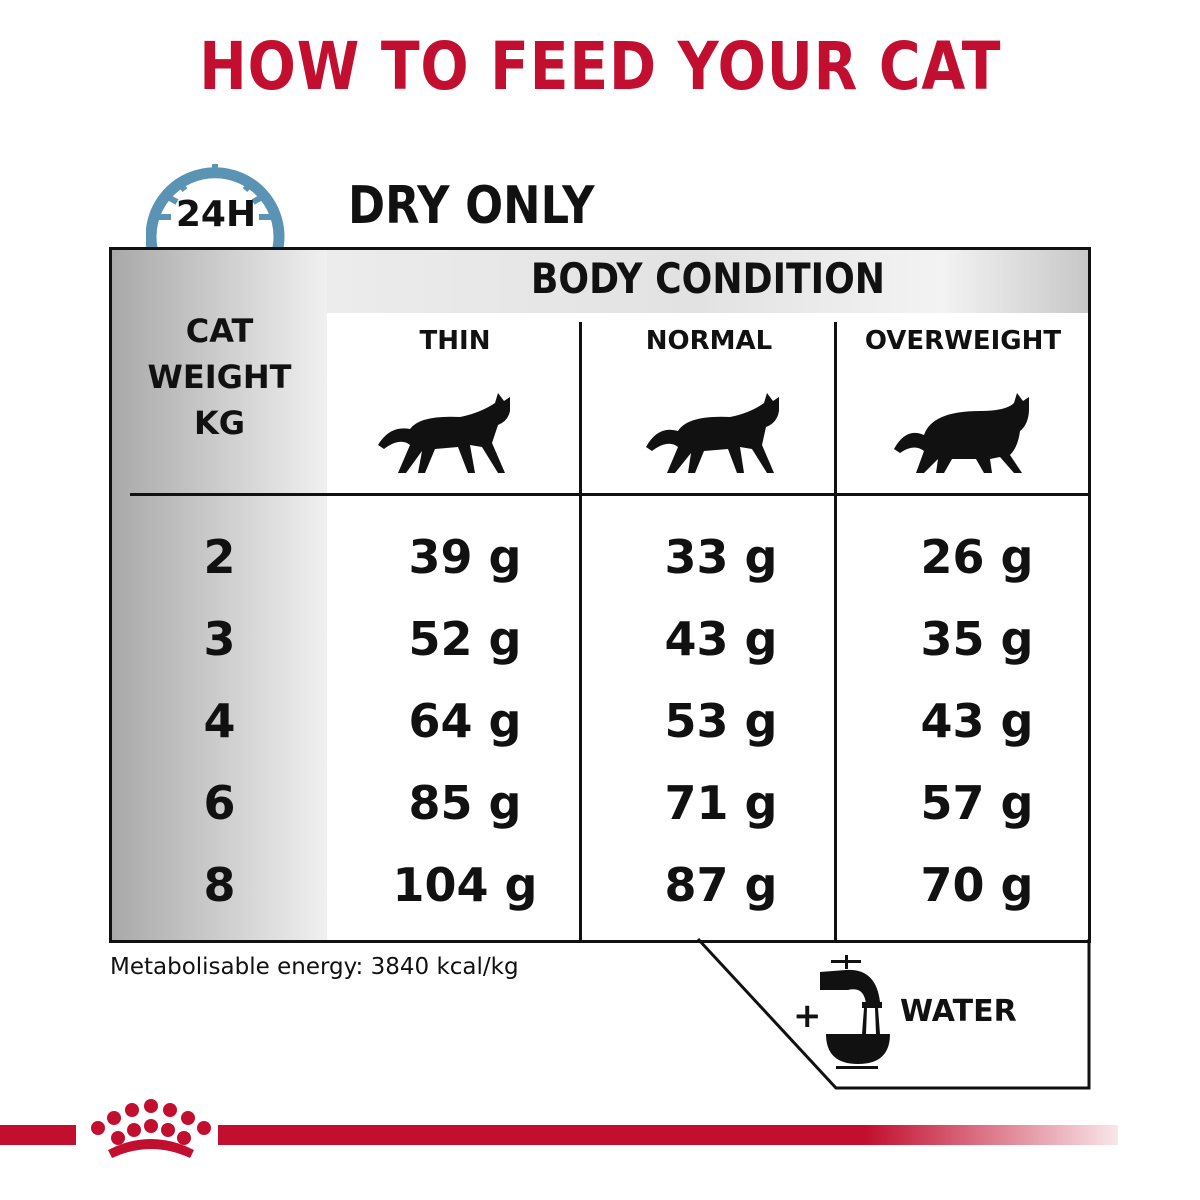 This screenshot has width=1200, height=1200. Describe the element at coordinates (465, 885) in the screenshot. I see `value-cell: 104 g` at that location.